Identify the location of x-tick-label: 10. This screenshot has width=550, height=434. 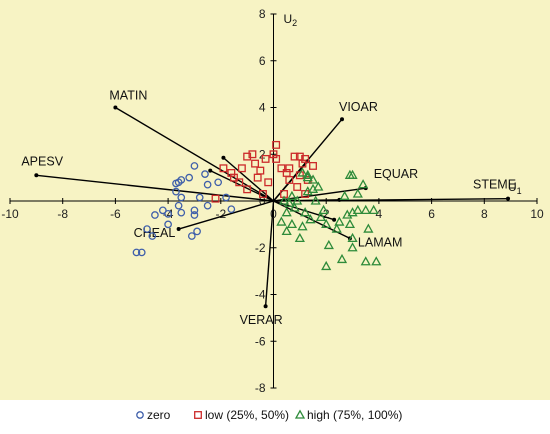
(537, 214).